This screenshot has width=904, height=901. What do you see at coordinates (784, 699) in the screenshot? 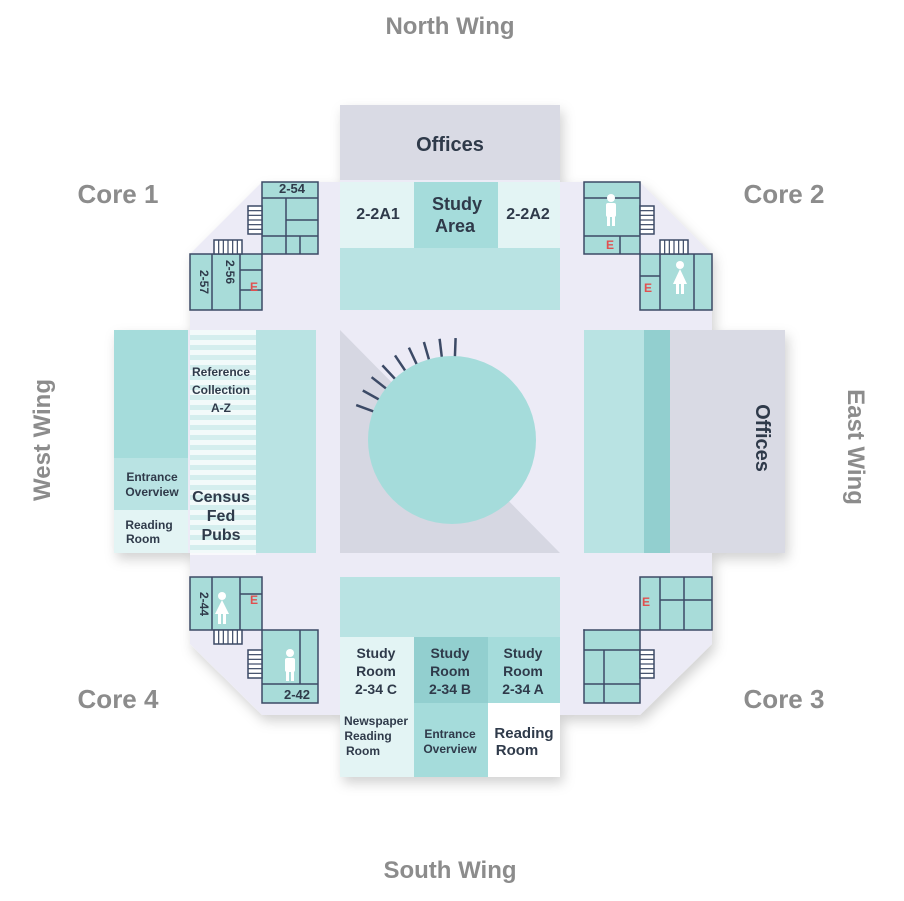
I see `core-3-label: Core 3` at bounding box center [784, 699].